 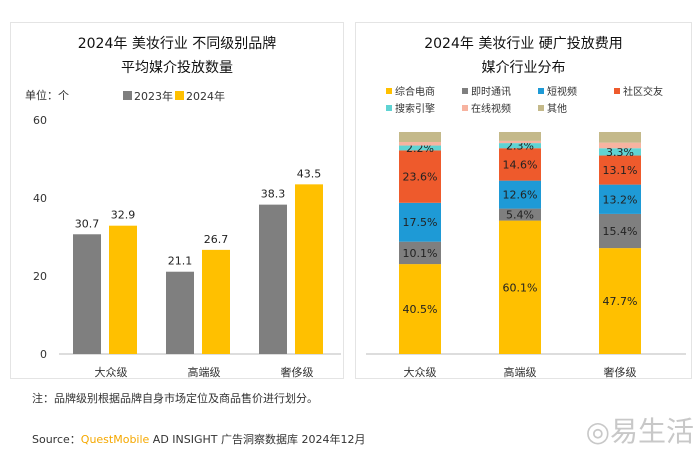 What do you see at coordinates (273, 194) in the screenshot?
I see `data-label: 38.3` at bounding box center [273, 194].